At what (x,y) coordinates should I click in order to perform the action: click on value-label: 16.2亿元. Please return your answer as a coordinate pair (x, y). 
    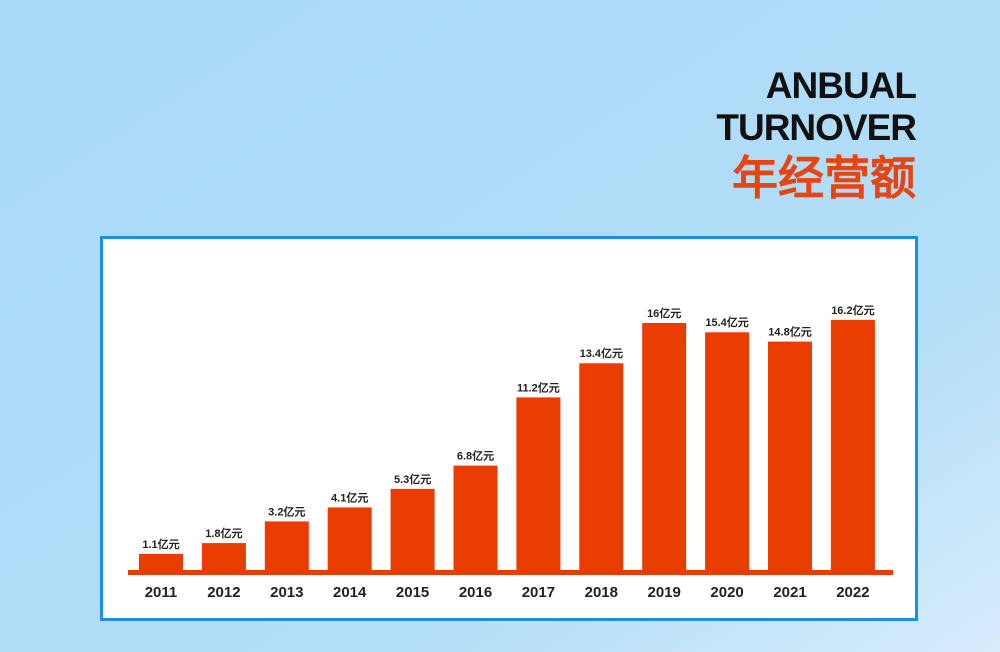
    Looking at the image, I should click on (852, 310).